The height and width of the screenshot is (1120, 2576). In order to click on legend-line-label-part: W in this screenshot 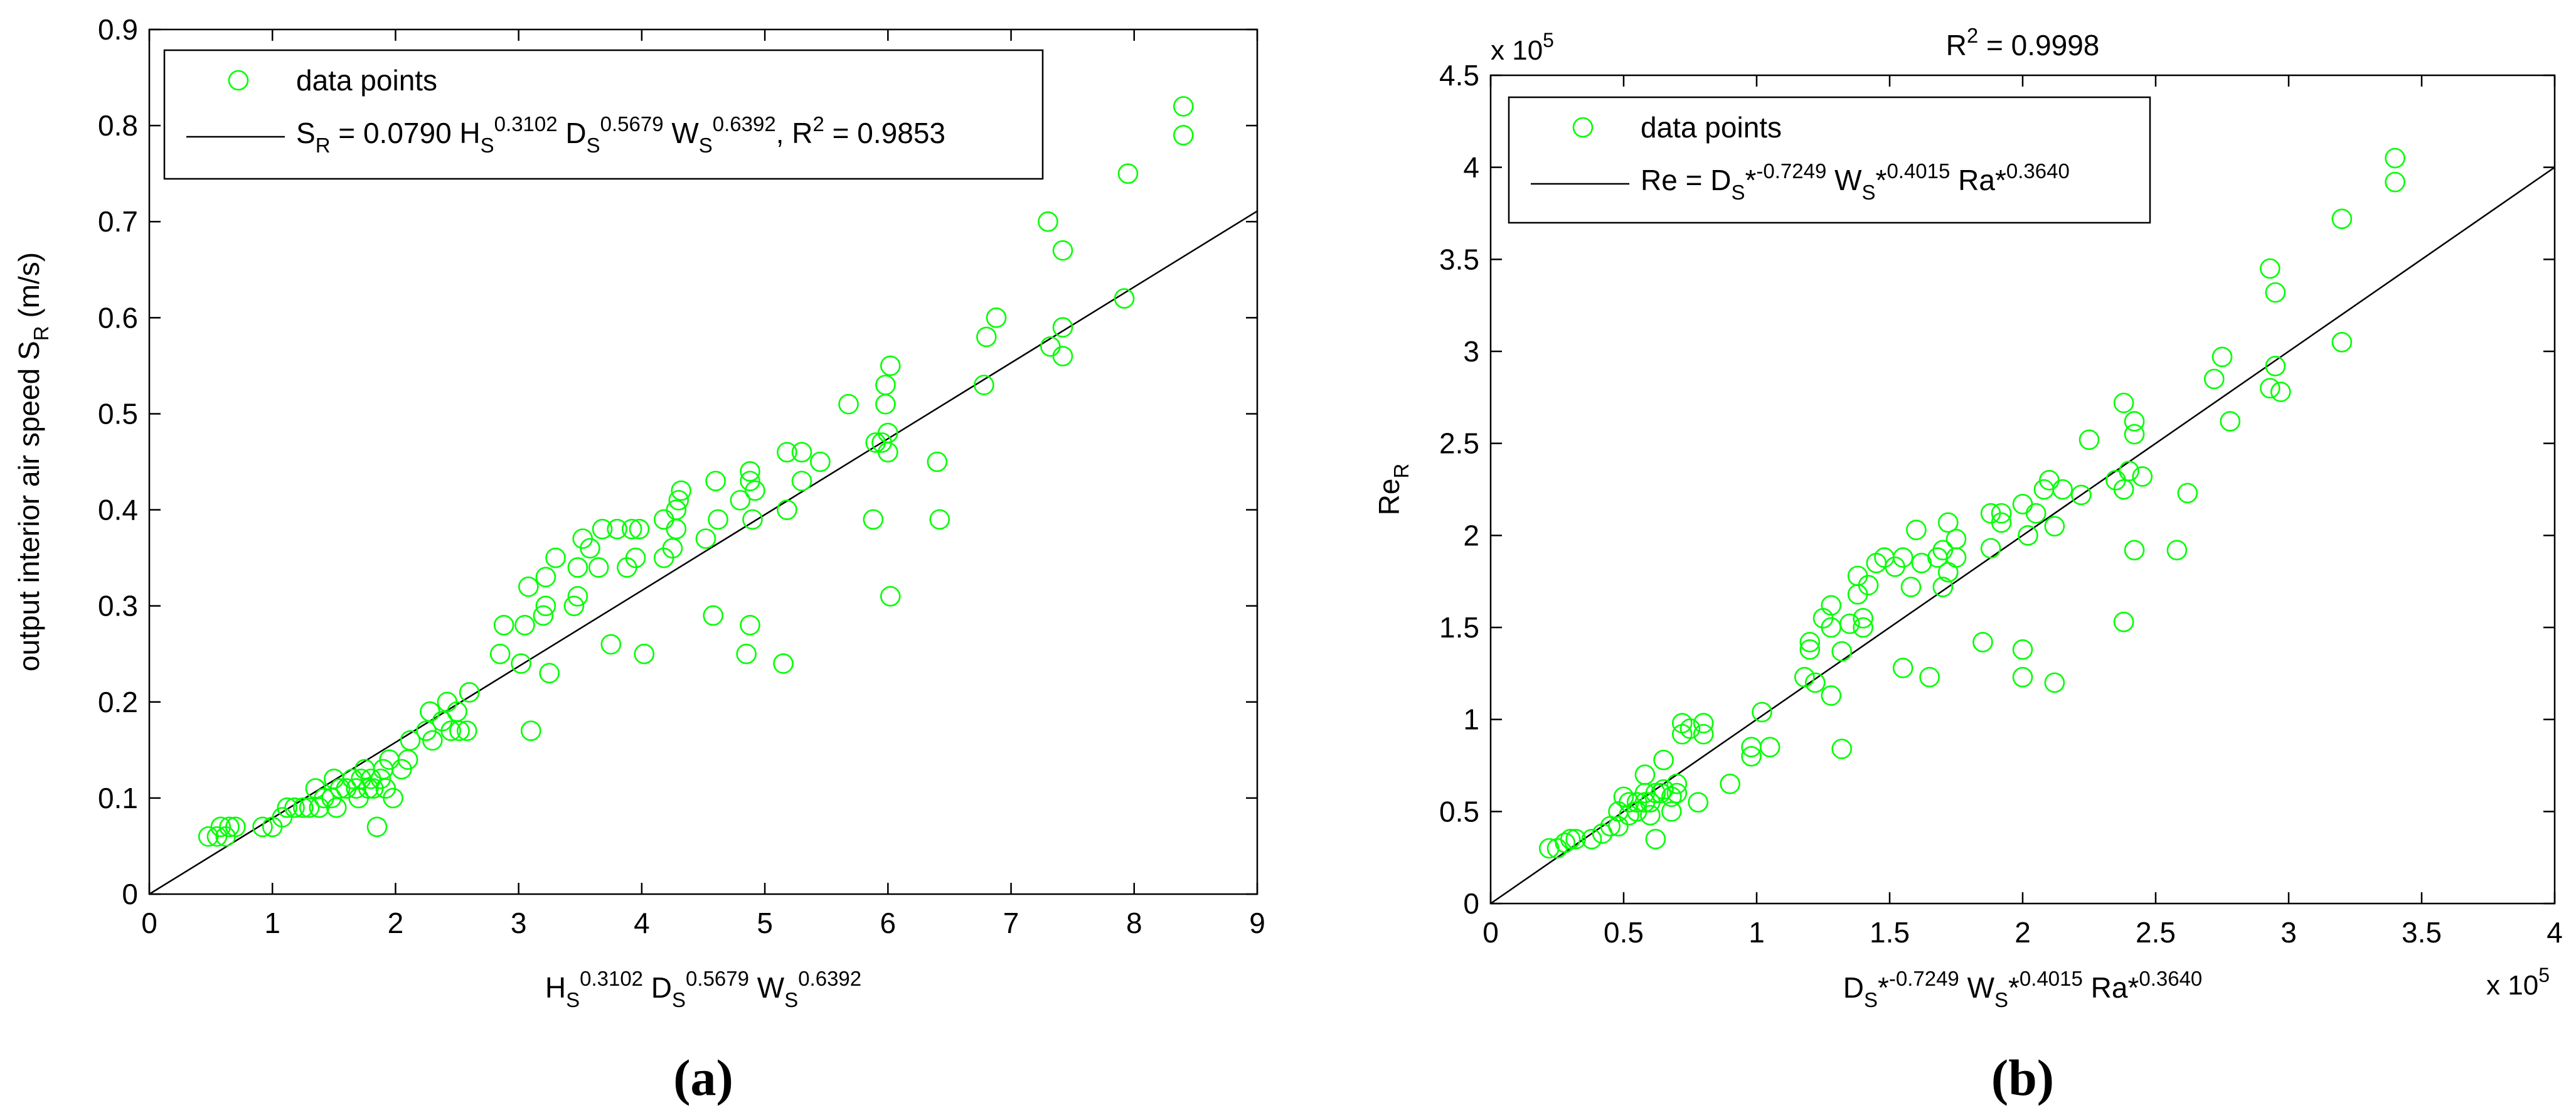, I will do `click(1844, 180)`.